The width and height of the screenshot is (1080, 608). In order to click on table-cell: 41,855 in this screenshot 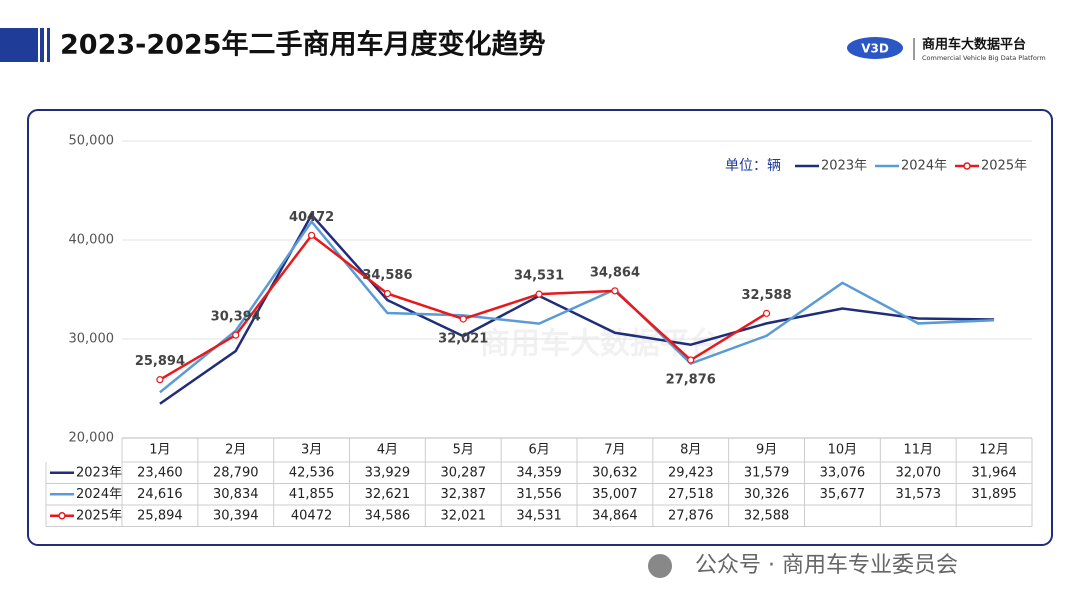, I will do `click(312, 494)`.